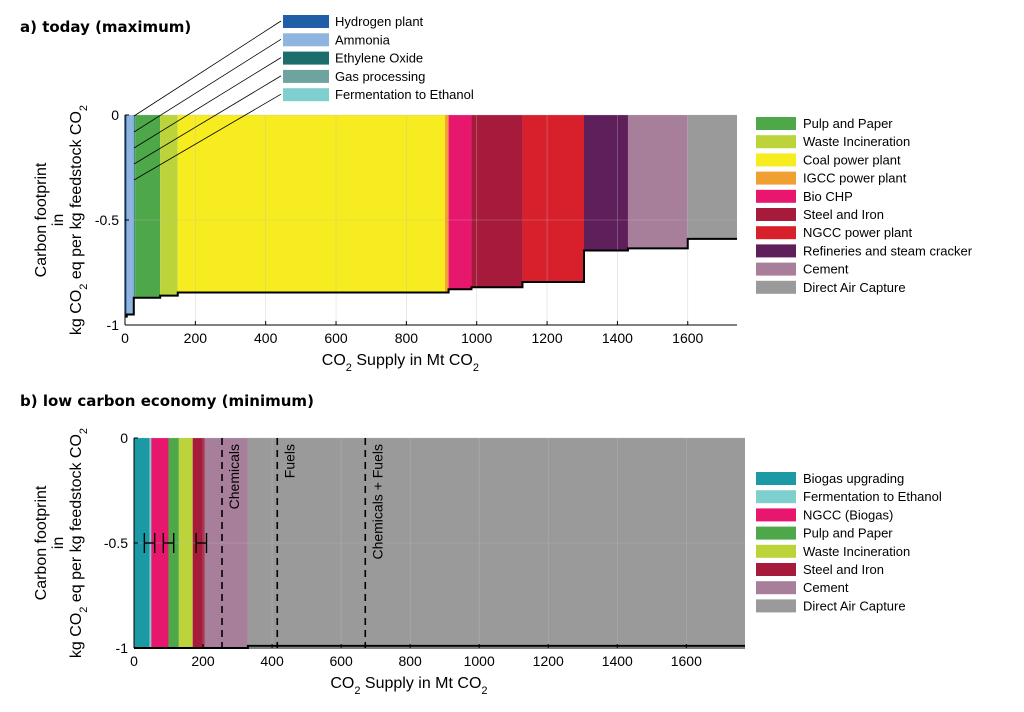 This screenshot has height=712, width=1024. What do you see at coordinates (447, 204) in the screenshot?
I see `area-igcc-power-plant` at bounding box center [447, 204].